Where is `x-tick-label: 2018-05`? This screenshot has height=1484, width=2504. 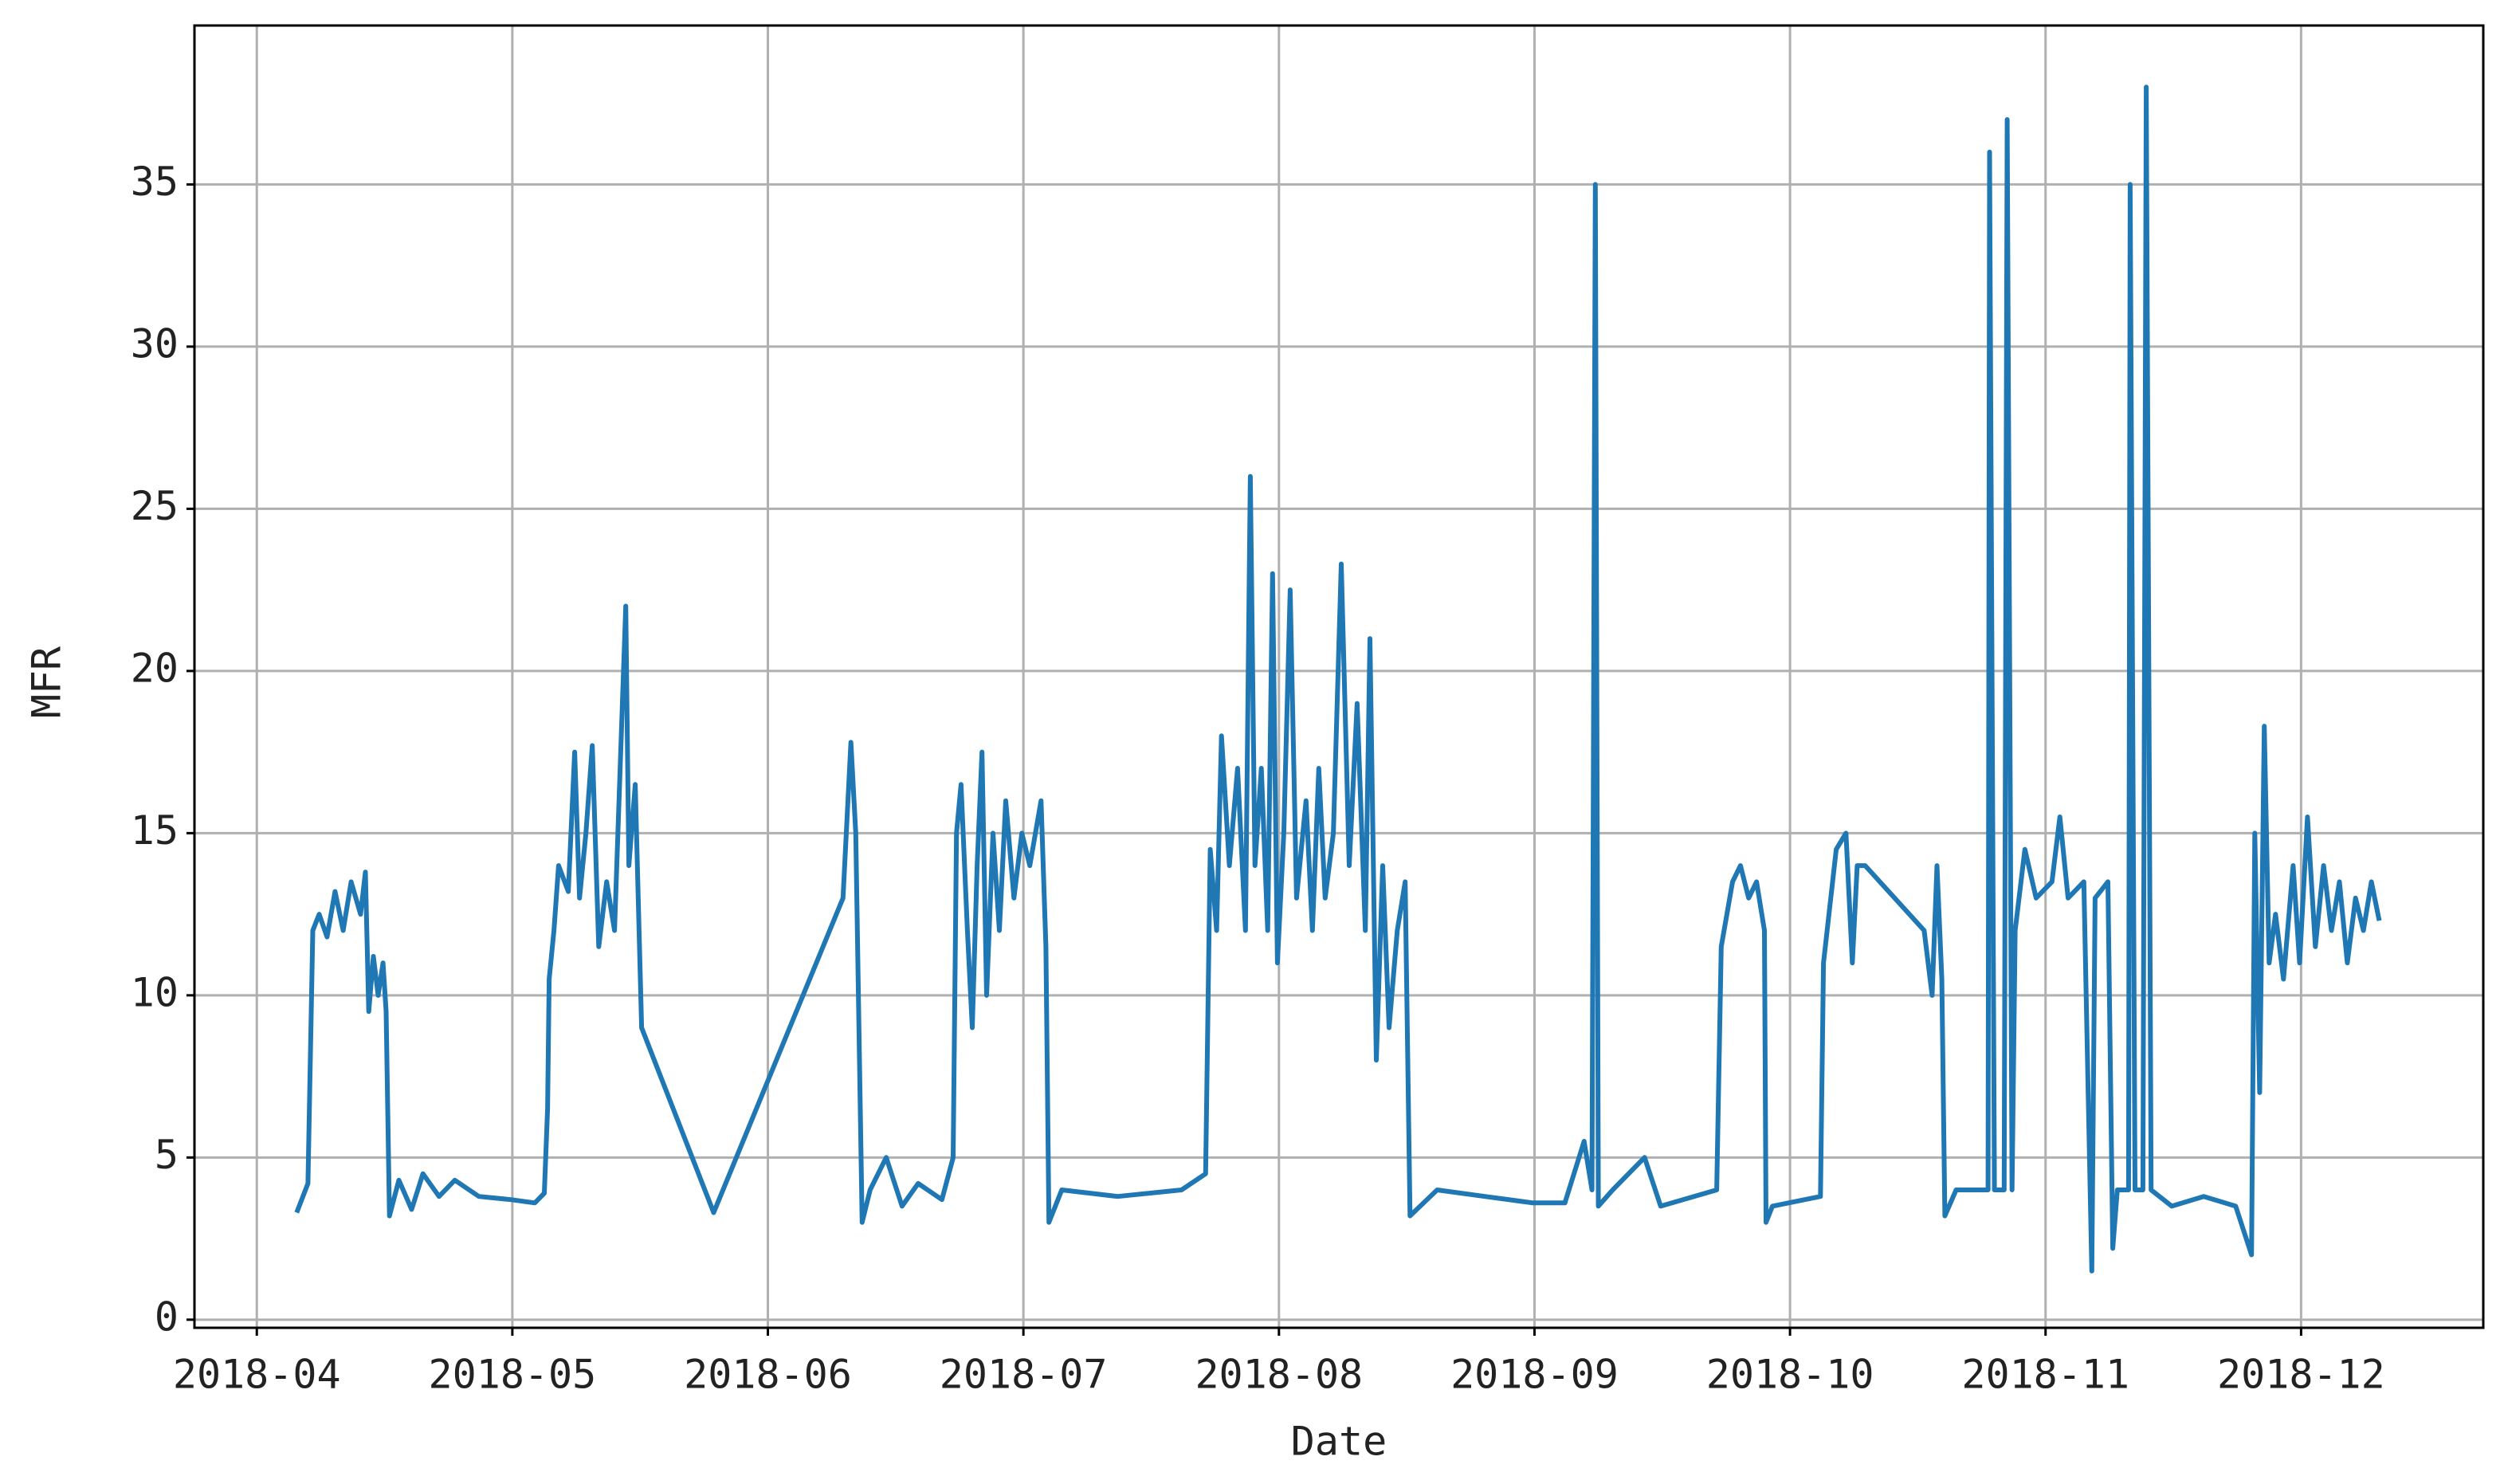 x-tick-label: 2018-05 is located at coordinates (513, 1375).